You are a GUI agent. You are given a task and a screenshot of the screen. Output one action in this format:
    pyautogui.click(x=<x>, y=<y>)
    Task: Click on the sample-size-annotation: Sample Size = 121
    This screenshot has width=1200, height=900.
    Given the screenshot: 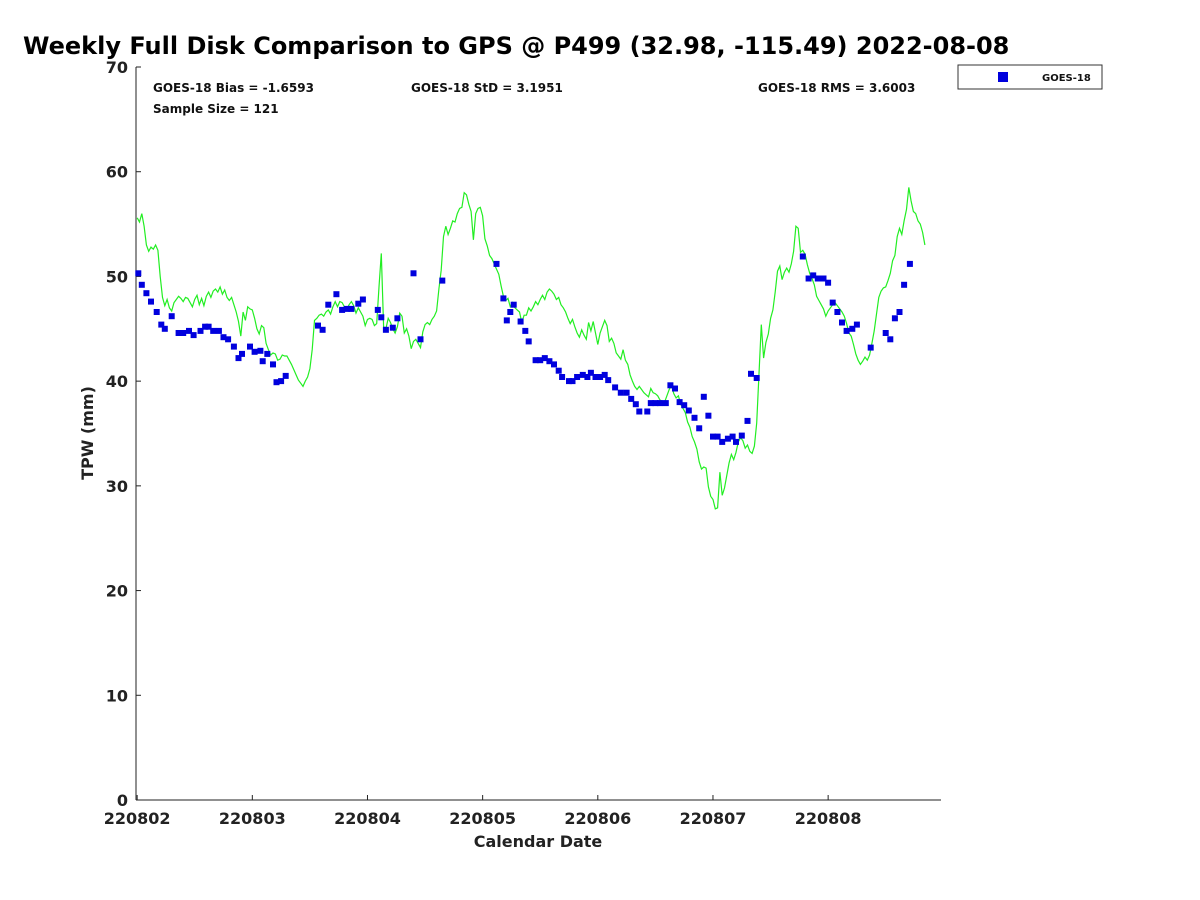 What is the action you would take?
    pyautogui.click(x=216, y=109)
    